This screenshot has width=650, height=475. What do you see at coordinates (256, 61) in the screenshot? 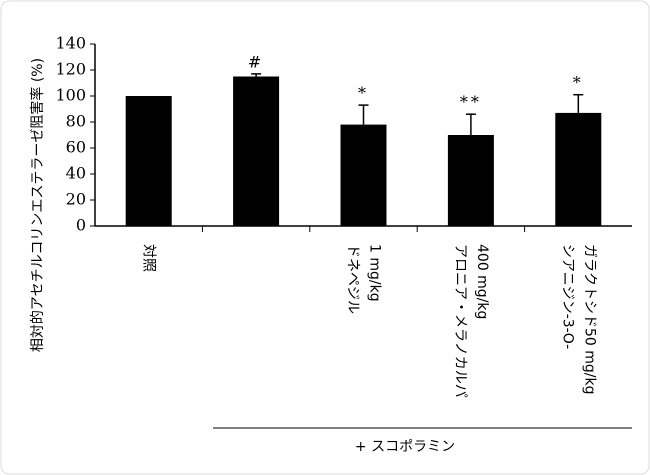
I see `significance-marker: #` at bounding box center [256, 61].